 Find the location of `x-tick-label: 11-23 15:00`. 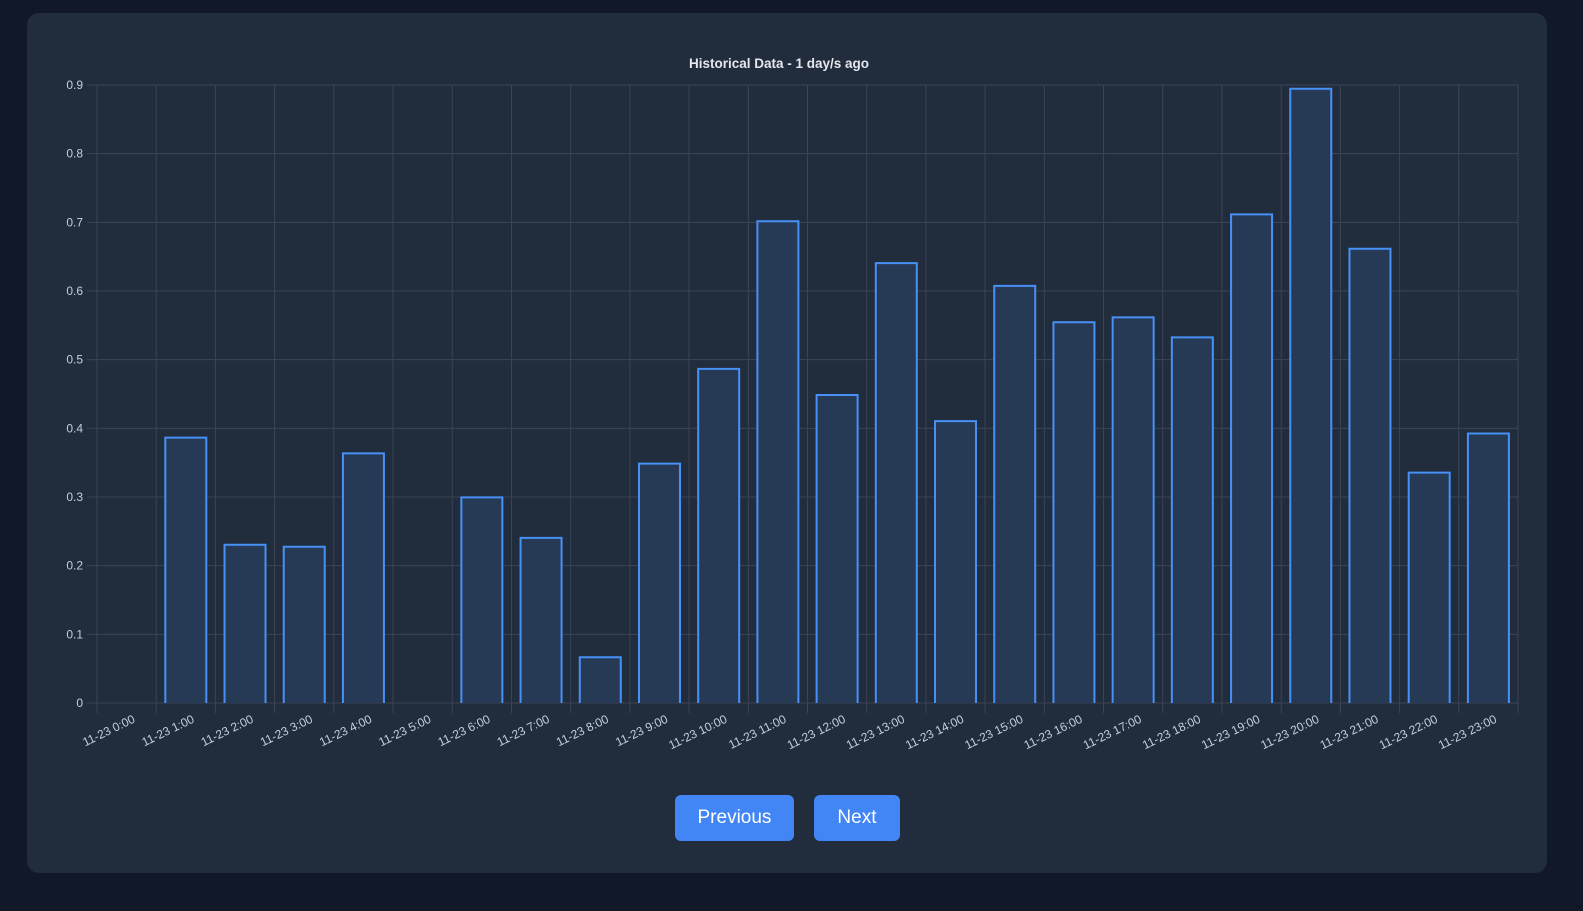

x-tick-label: 11-23 15:00 is located at coordinates (993, 732).